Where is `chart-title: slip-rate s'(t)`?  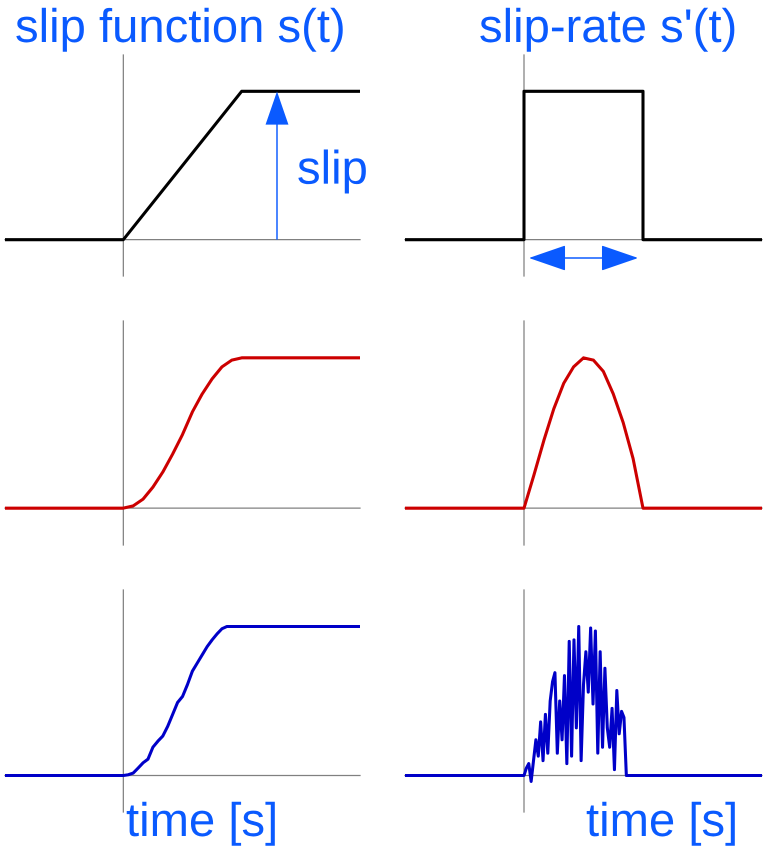
chart-title: slip-rate s'(t) is located at coordinates (607, 30).